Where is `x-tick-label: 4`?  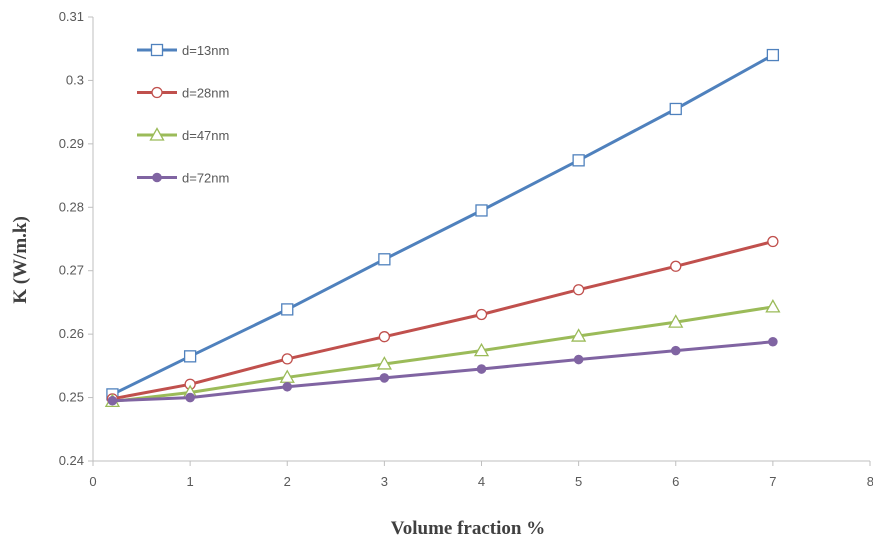
x-tick-label: 4 is located at coordinates (481, 481).